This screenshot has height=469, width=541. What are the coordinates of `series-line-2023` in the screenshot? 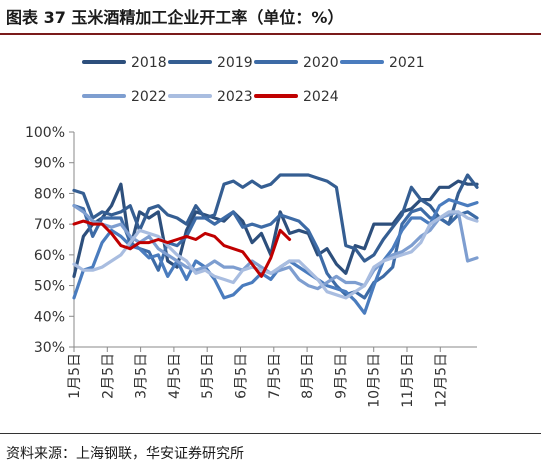 It's located at (275, 255).